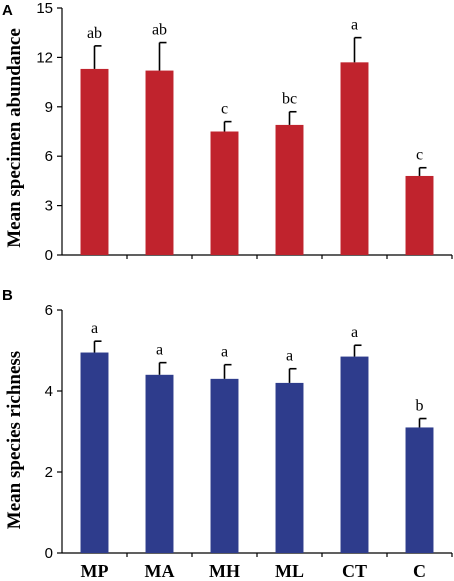 Image resolution: width=454 pixels, height=581 pixels. I want to click on y-tick-label: 12, so click(44, 57).